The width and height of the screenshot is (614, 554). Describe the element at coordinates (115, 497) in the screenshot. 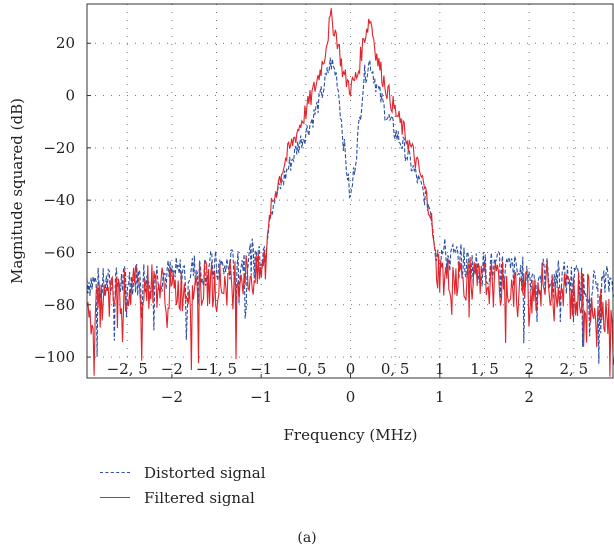

I see `legend-swatch-filtered` at that location.